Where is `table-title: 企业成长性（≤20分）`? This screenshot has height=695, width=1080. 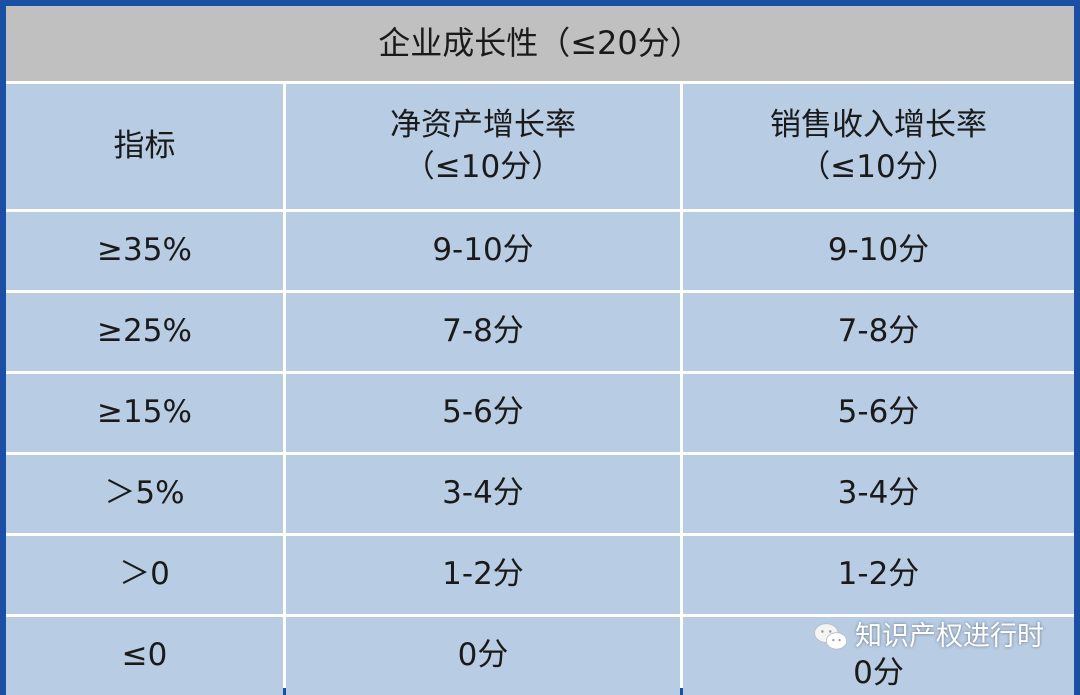 table-title: 企业成长性（≤20分） is located at coordinates (540, 43).